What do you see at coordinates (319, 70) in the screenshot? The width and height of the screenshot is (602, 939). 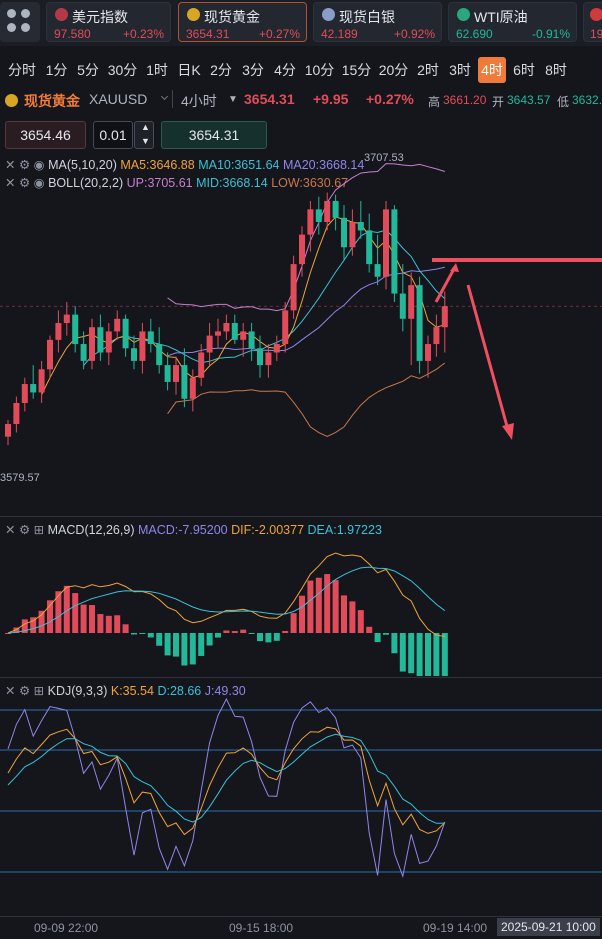 I see `interval-9: 10分` at bounding box center [319, 70].